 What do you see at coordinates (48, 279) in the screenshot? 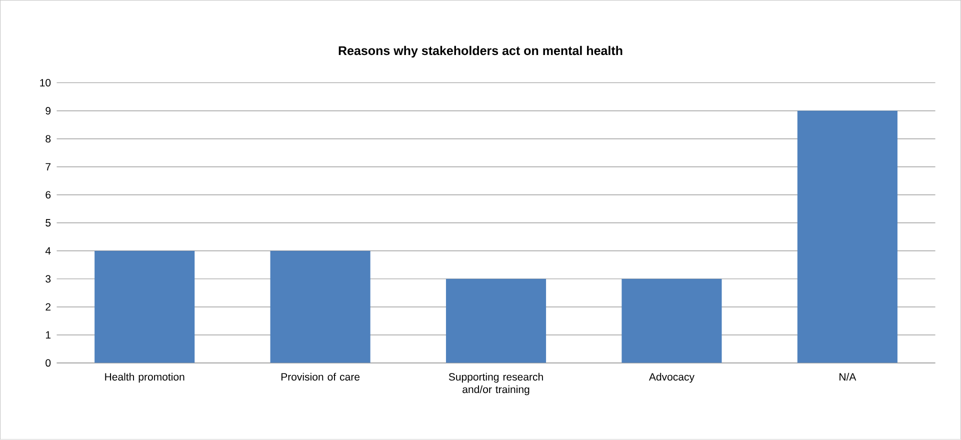
I see `y-tick-label: 3` at bounding box center [48, 279].